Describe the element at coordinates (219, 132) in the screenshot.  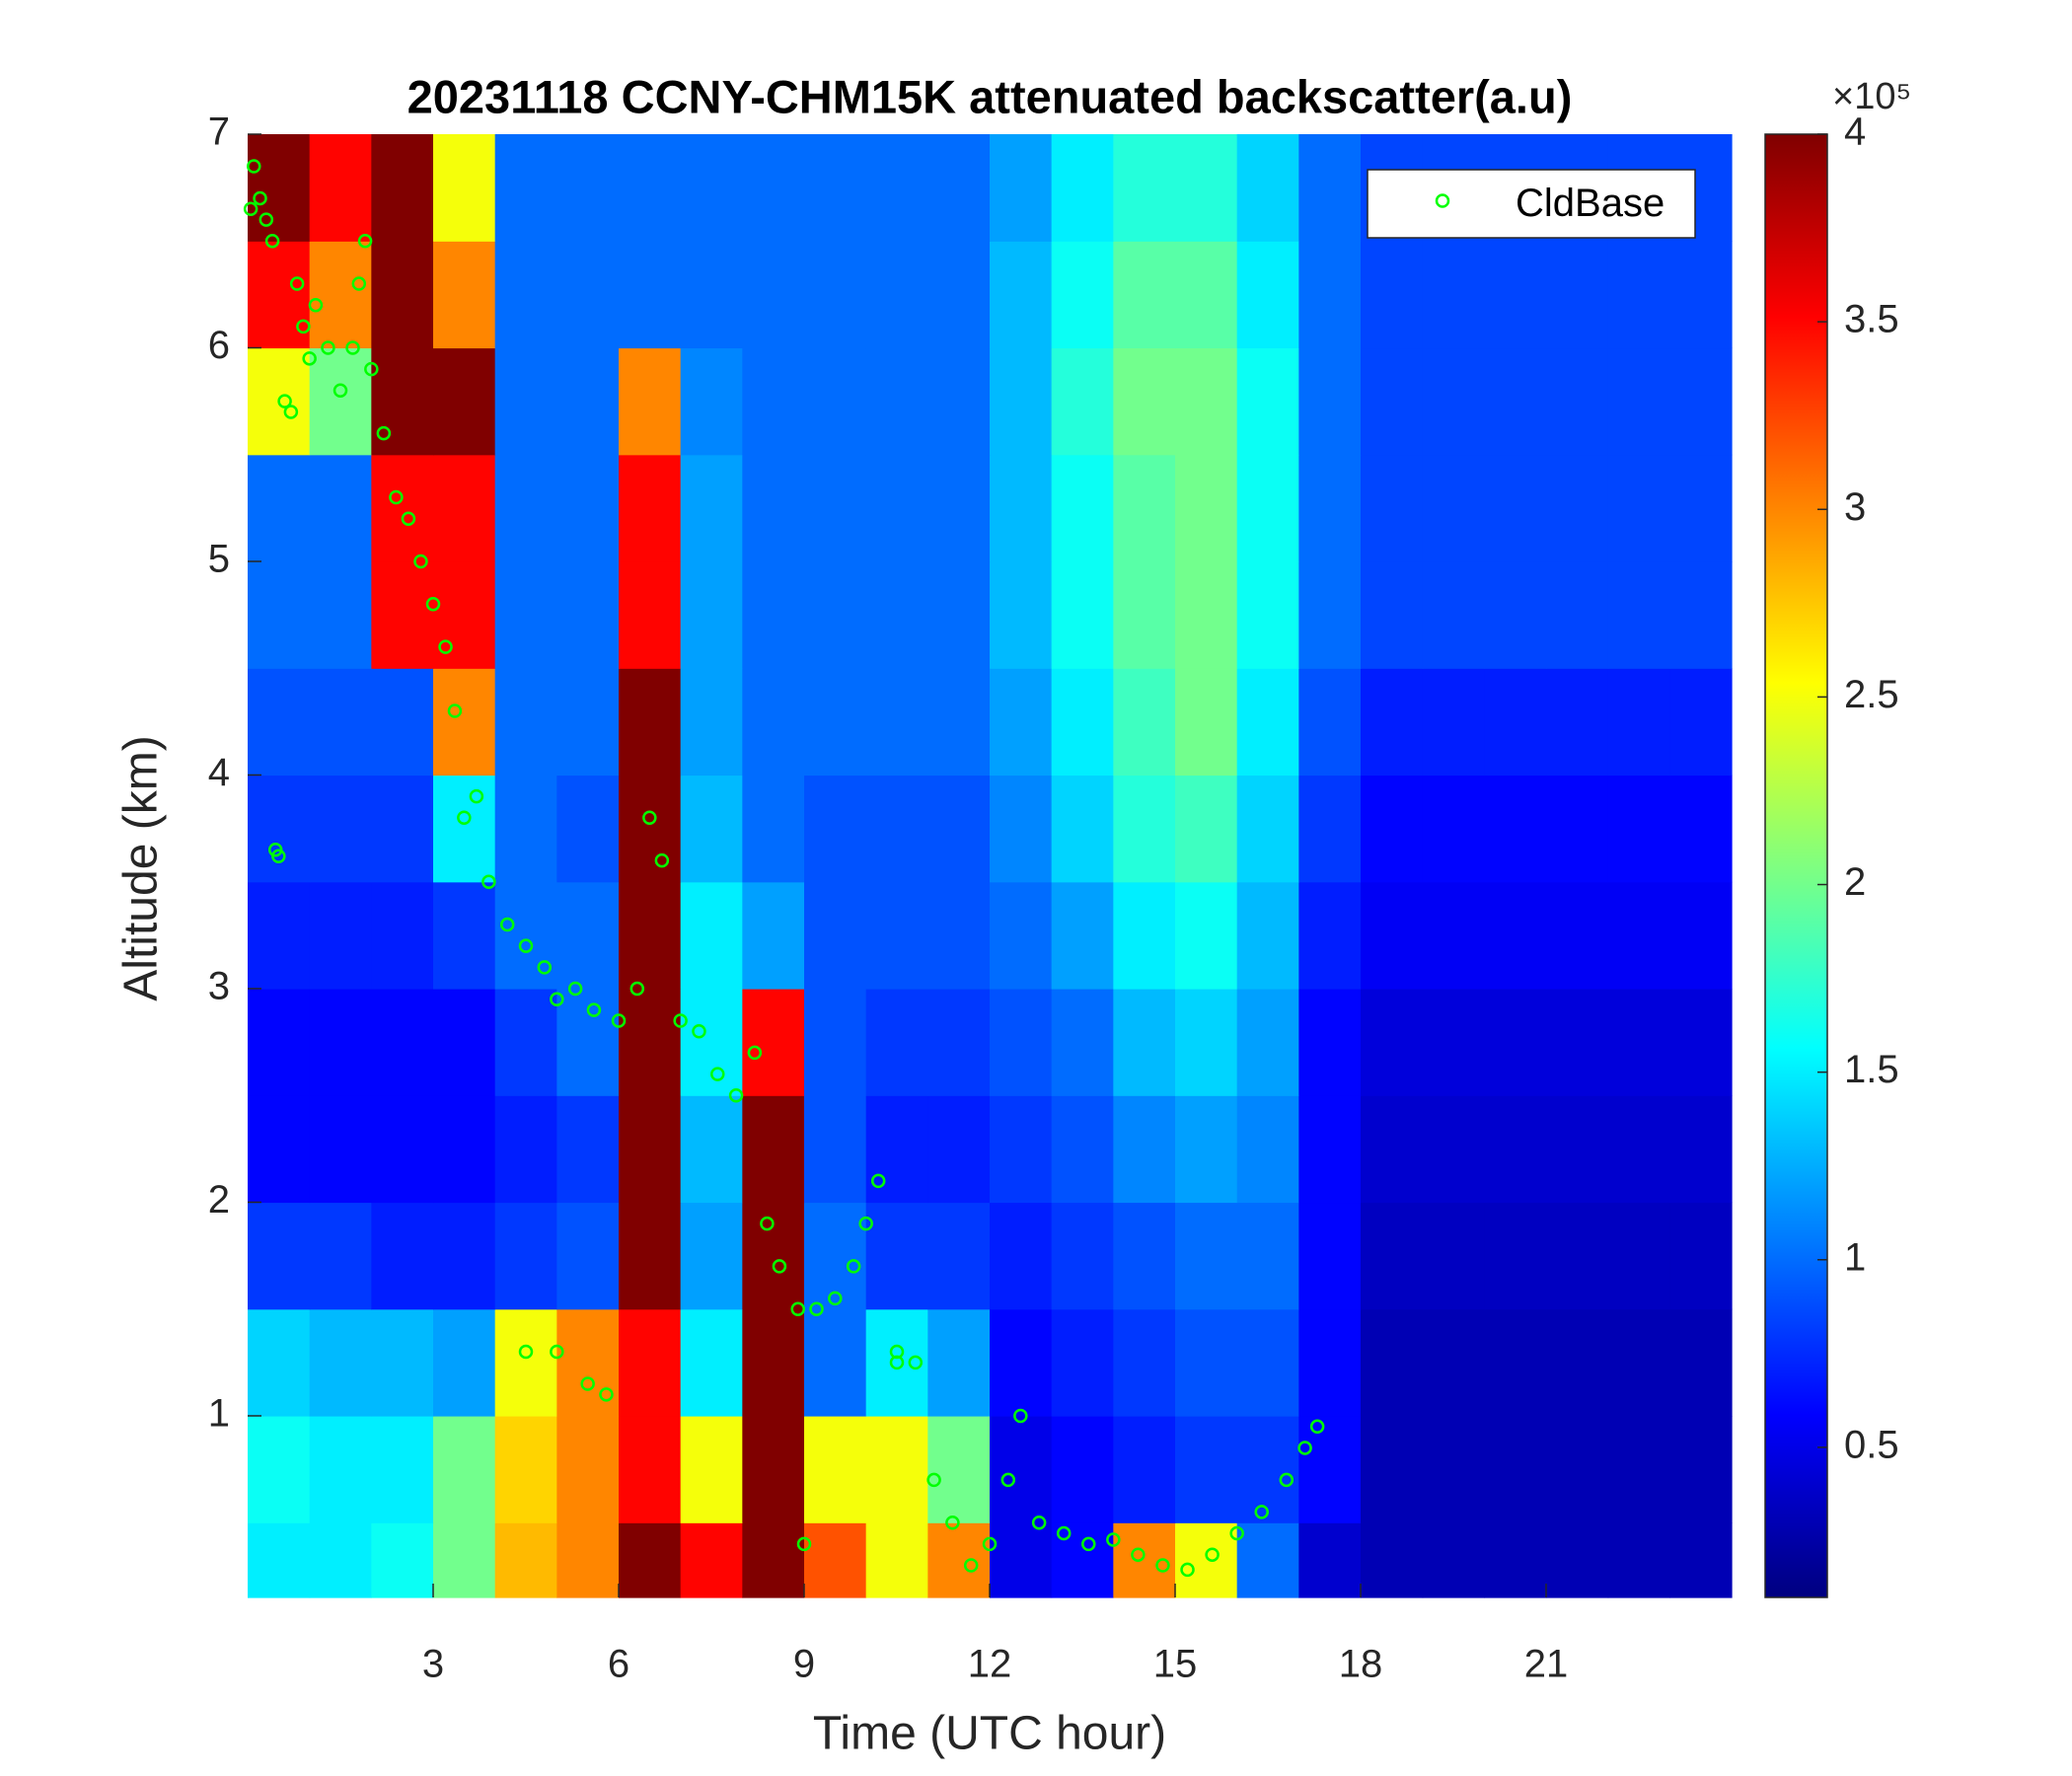
I see `y-tick-label: 7` at that location.